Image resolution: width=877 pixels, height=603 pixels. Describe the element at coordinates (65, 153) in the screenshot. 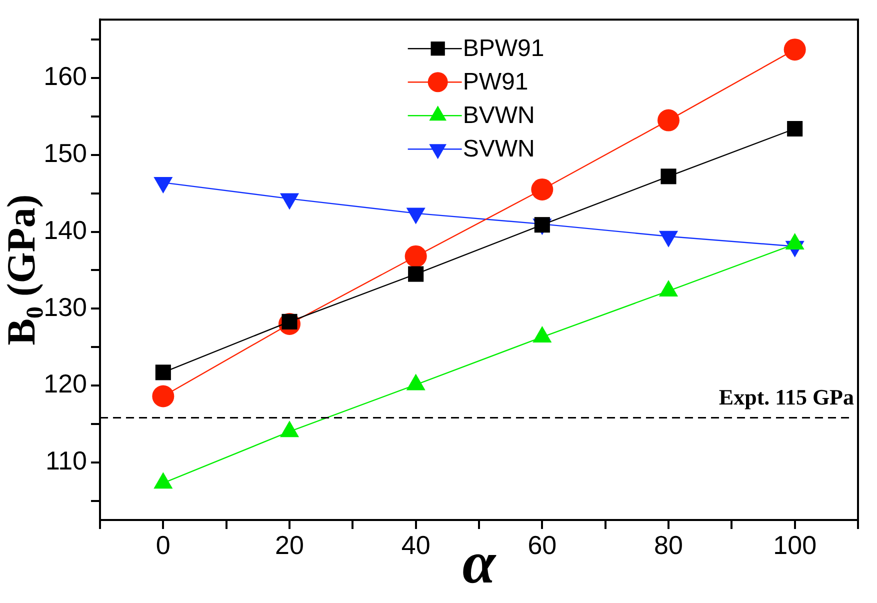

I see `y-tick-label: 150` at that location.